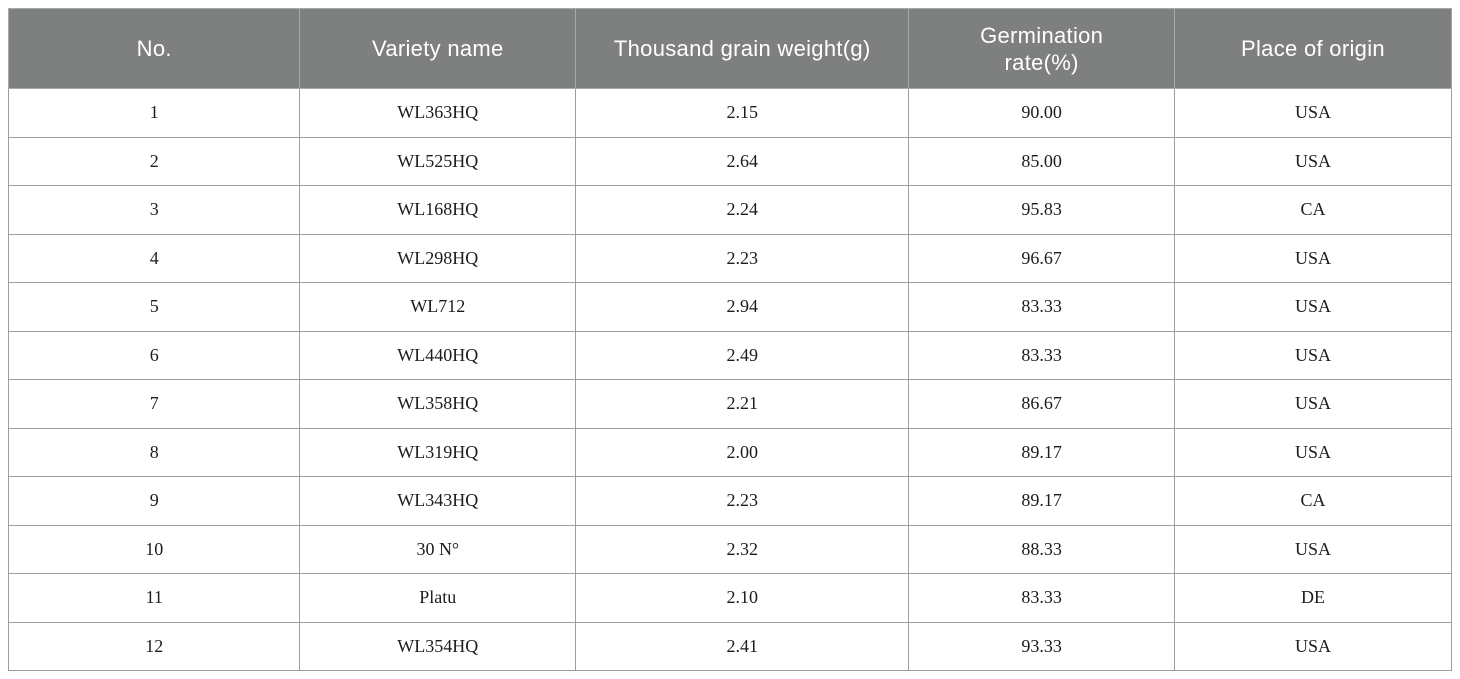 Image resolution: width=1460 pixels, height=679 pixels. I want to click on table-cell: 3, so click(154, 210).